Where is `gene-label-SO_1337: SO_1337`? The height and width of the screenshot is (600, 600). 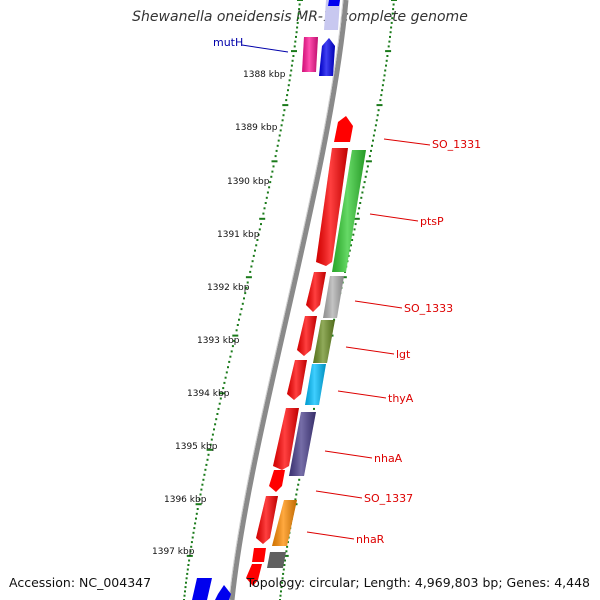
gene-label-SO_1337: SO_1337 is located at coordinates (388, 498).